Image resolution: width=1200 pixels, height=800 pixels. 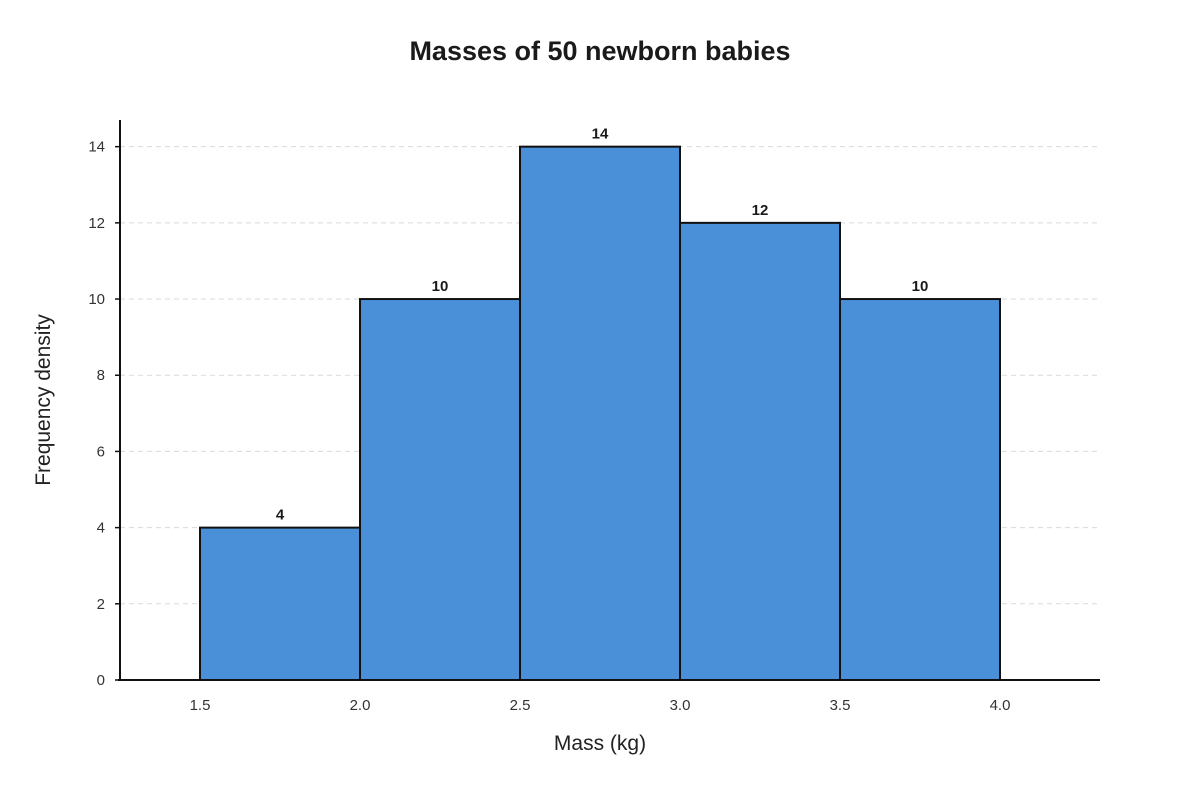 I want to click on data-label-0: 4, so click(x=280, y=515).